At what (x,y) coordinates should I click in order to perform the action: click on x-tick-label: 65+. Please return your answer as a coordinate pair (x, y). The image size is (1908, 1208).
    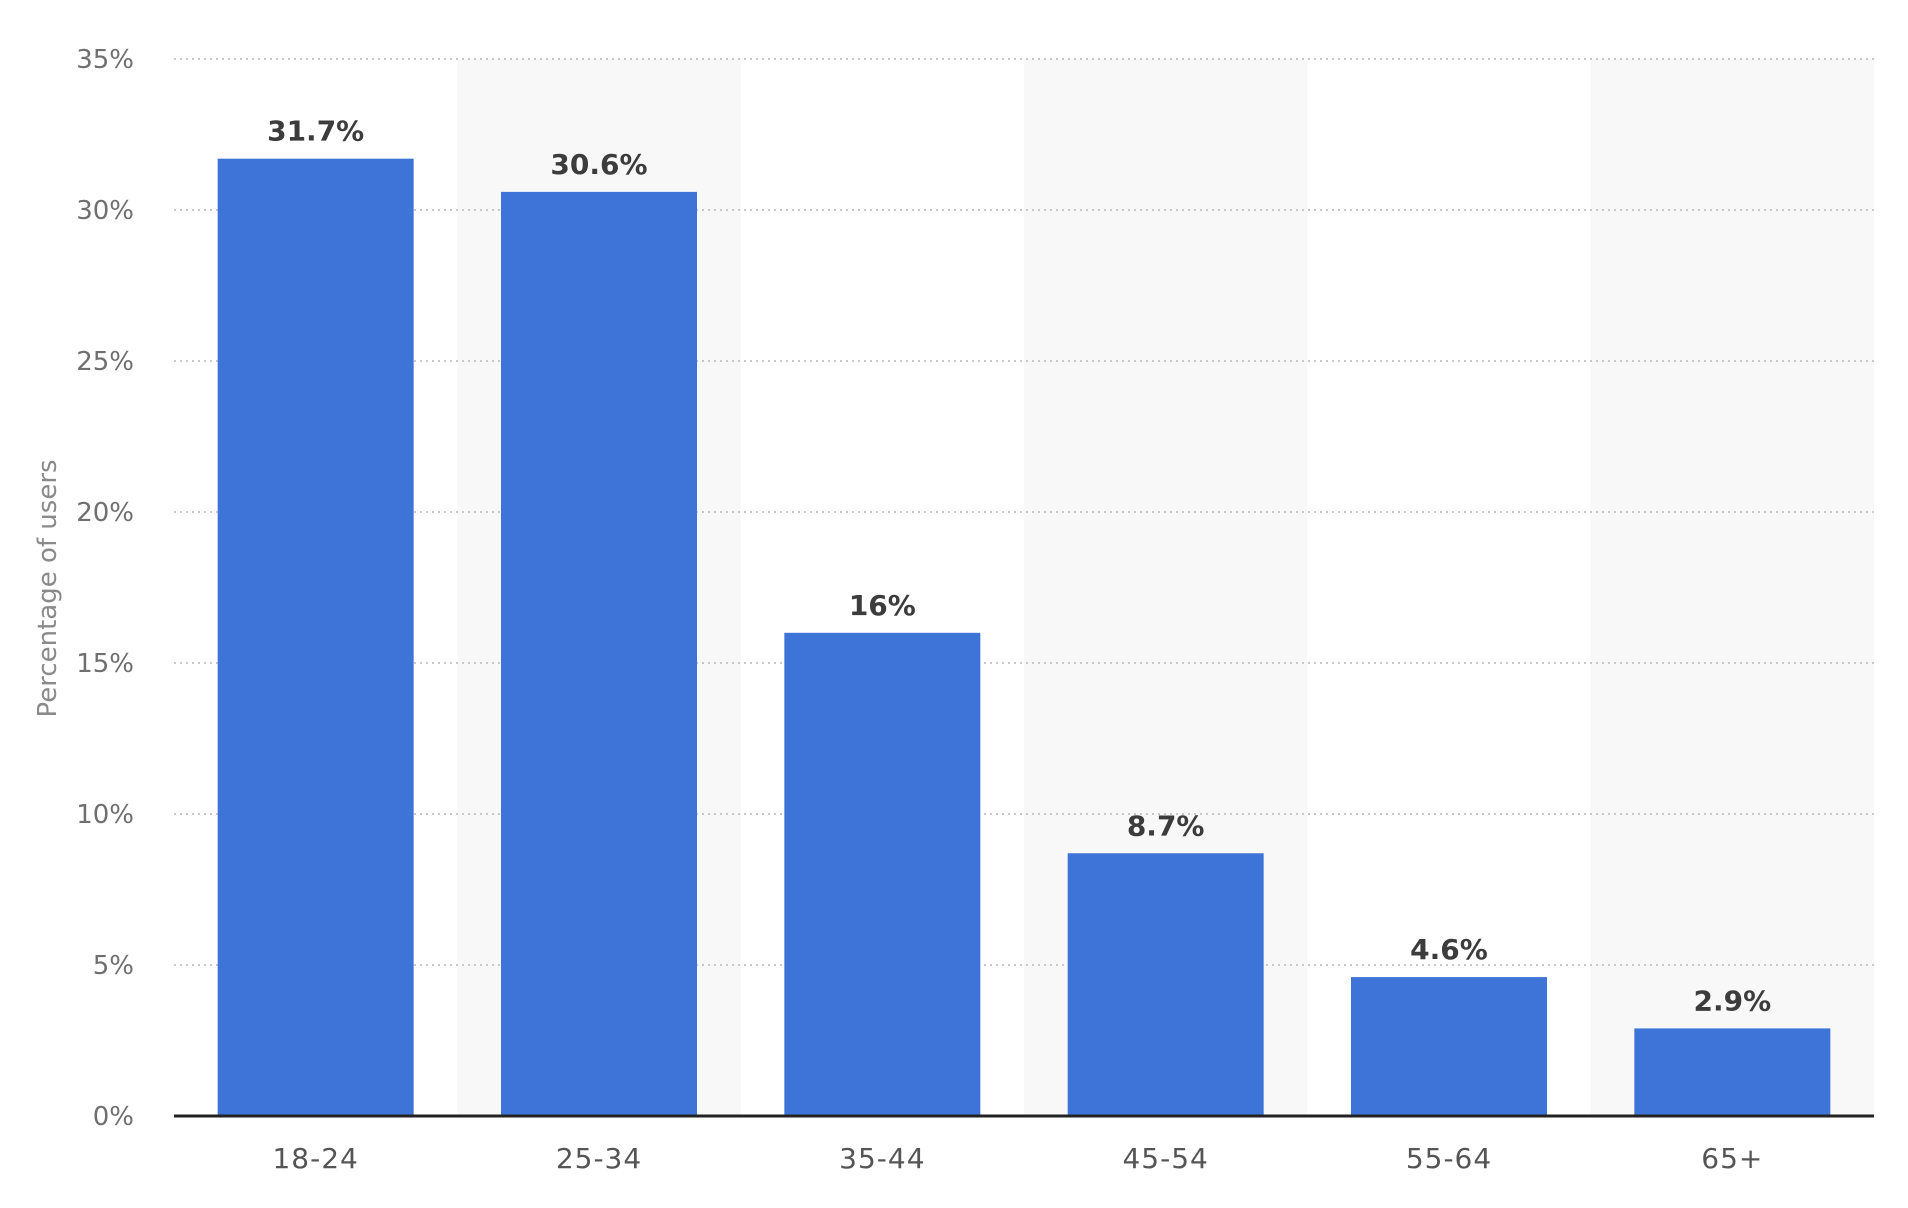
    Looking at the image, I should click on (1732, 1158).